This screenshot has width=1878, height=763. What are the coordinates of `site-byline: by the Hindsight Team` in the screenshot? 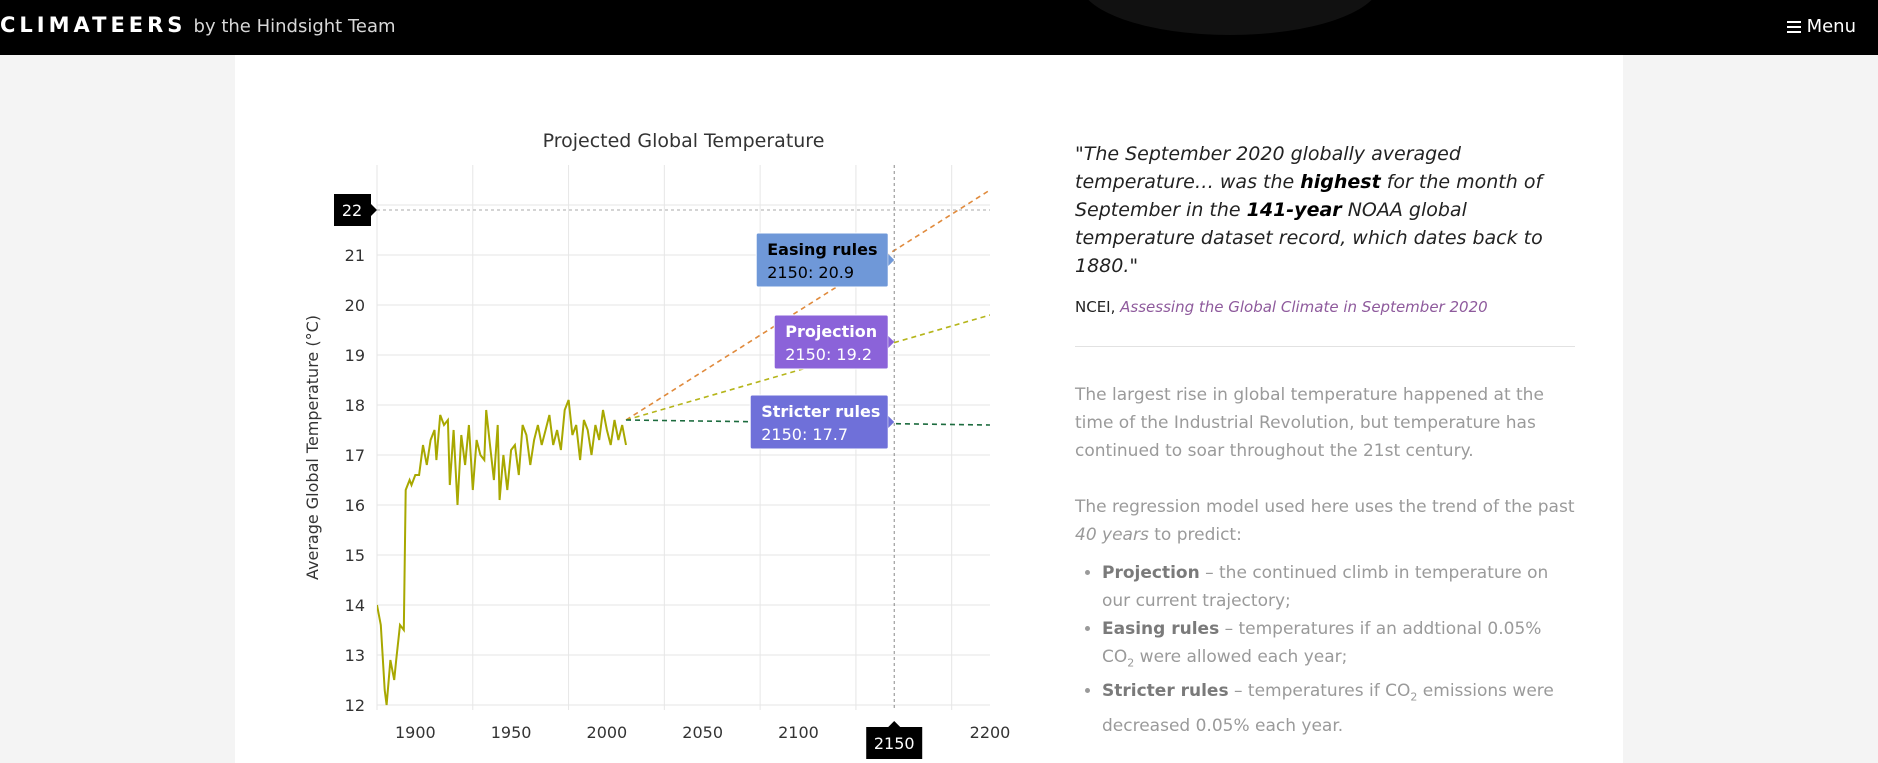 It's located at (294, 26).